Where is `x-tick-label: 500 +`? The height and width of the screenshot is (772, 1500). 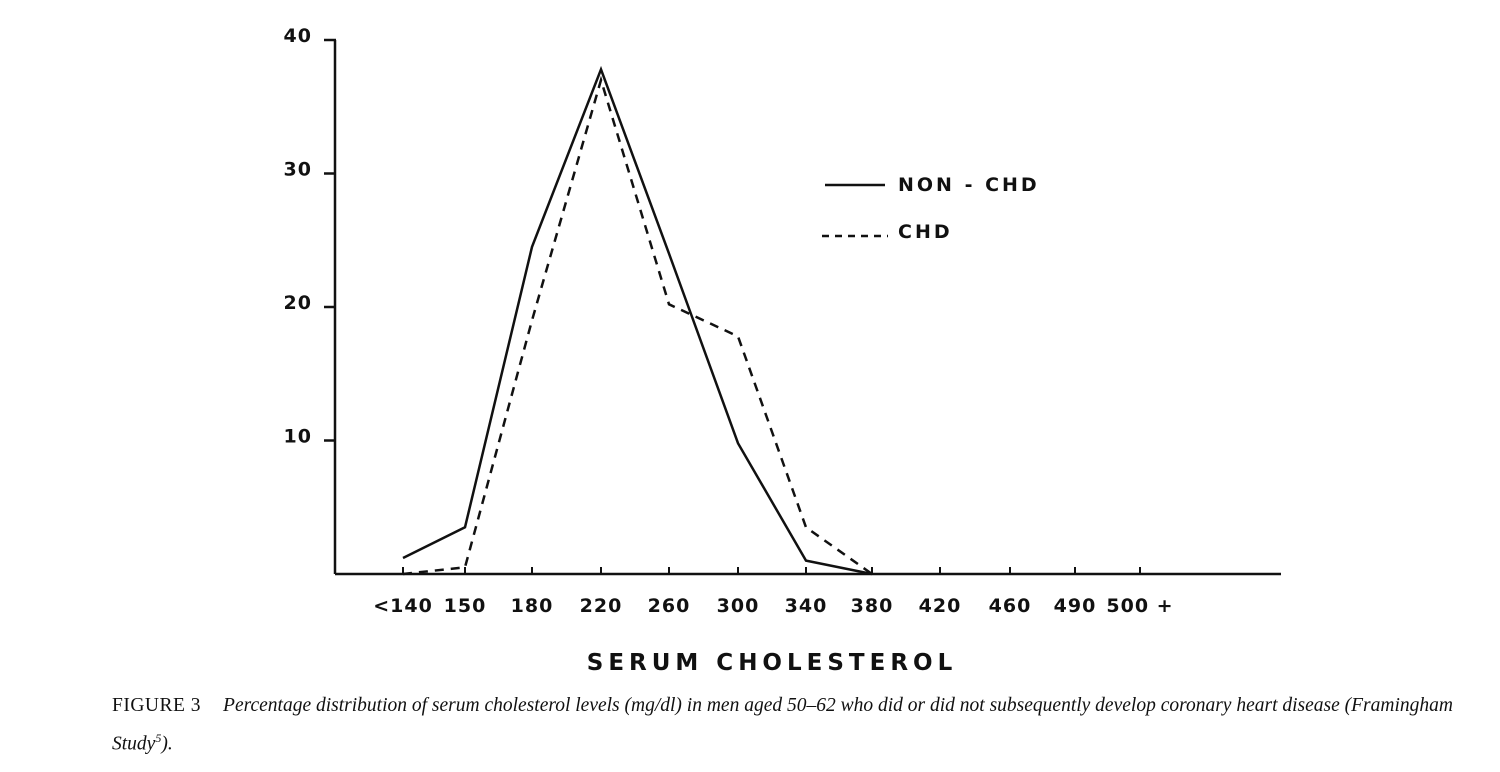 x-tick-label: 500 + is located at coordinates (1139, 606).